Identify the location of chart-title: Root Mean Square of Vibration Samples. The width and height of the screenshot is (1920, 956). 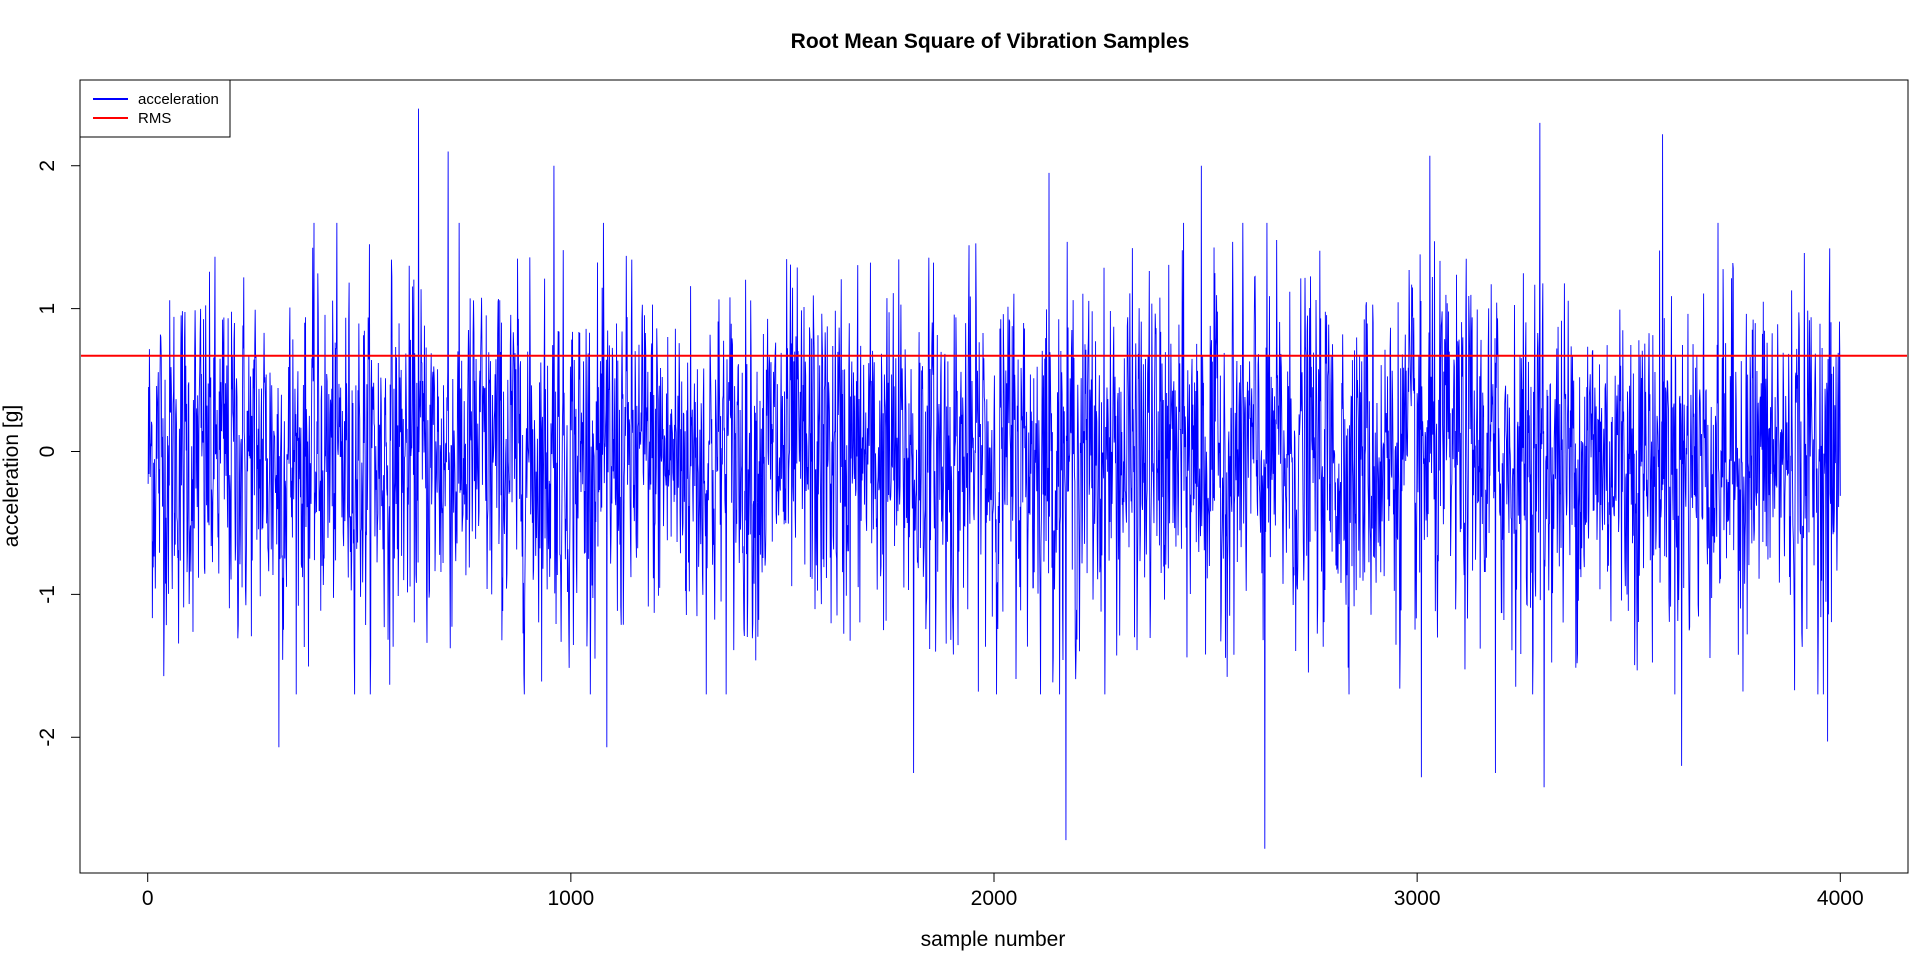
(990, 41).